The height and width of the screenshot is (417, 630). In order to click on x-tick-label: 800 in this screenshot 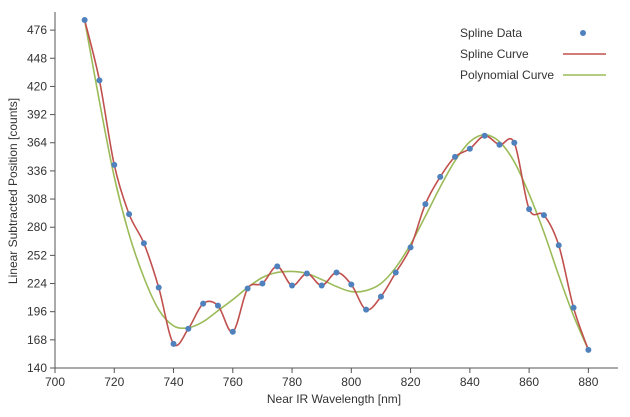, I will do `click(351, 382)`.